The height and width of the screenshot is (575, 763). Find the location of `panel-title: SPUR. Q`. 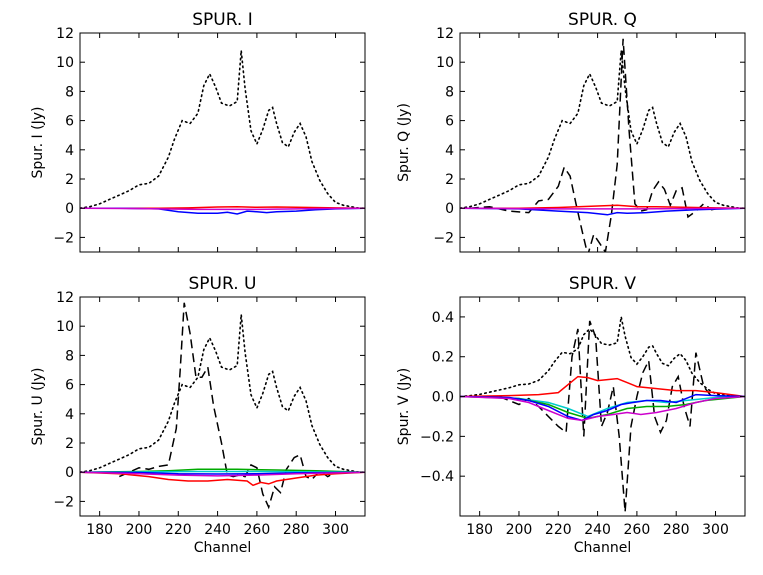

panel-title: SPUR. Q is located at coordinates (602, 20).